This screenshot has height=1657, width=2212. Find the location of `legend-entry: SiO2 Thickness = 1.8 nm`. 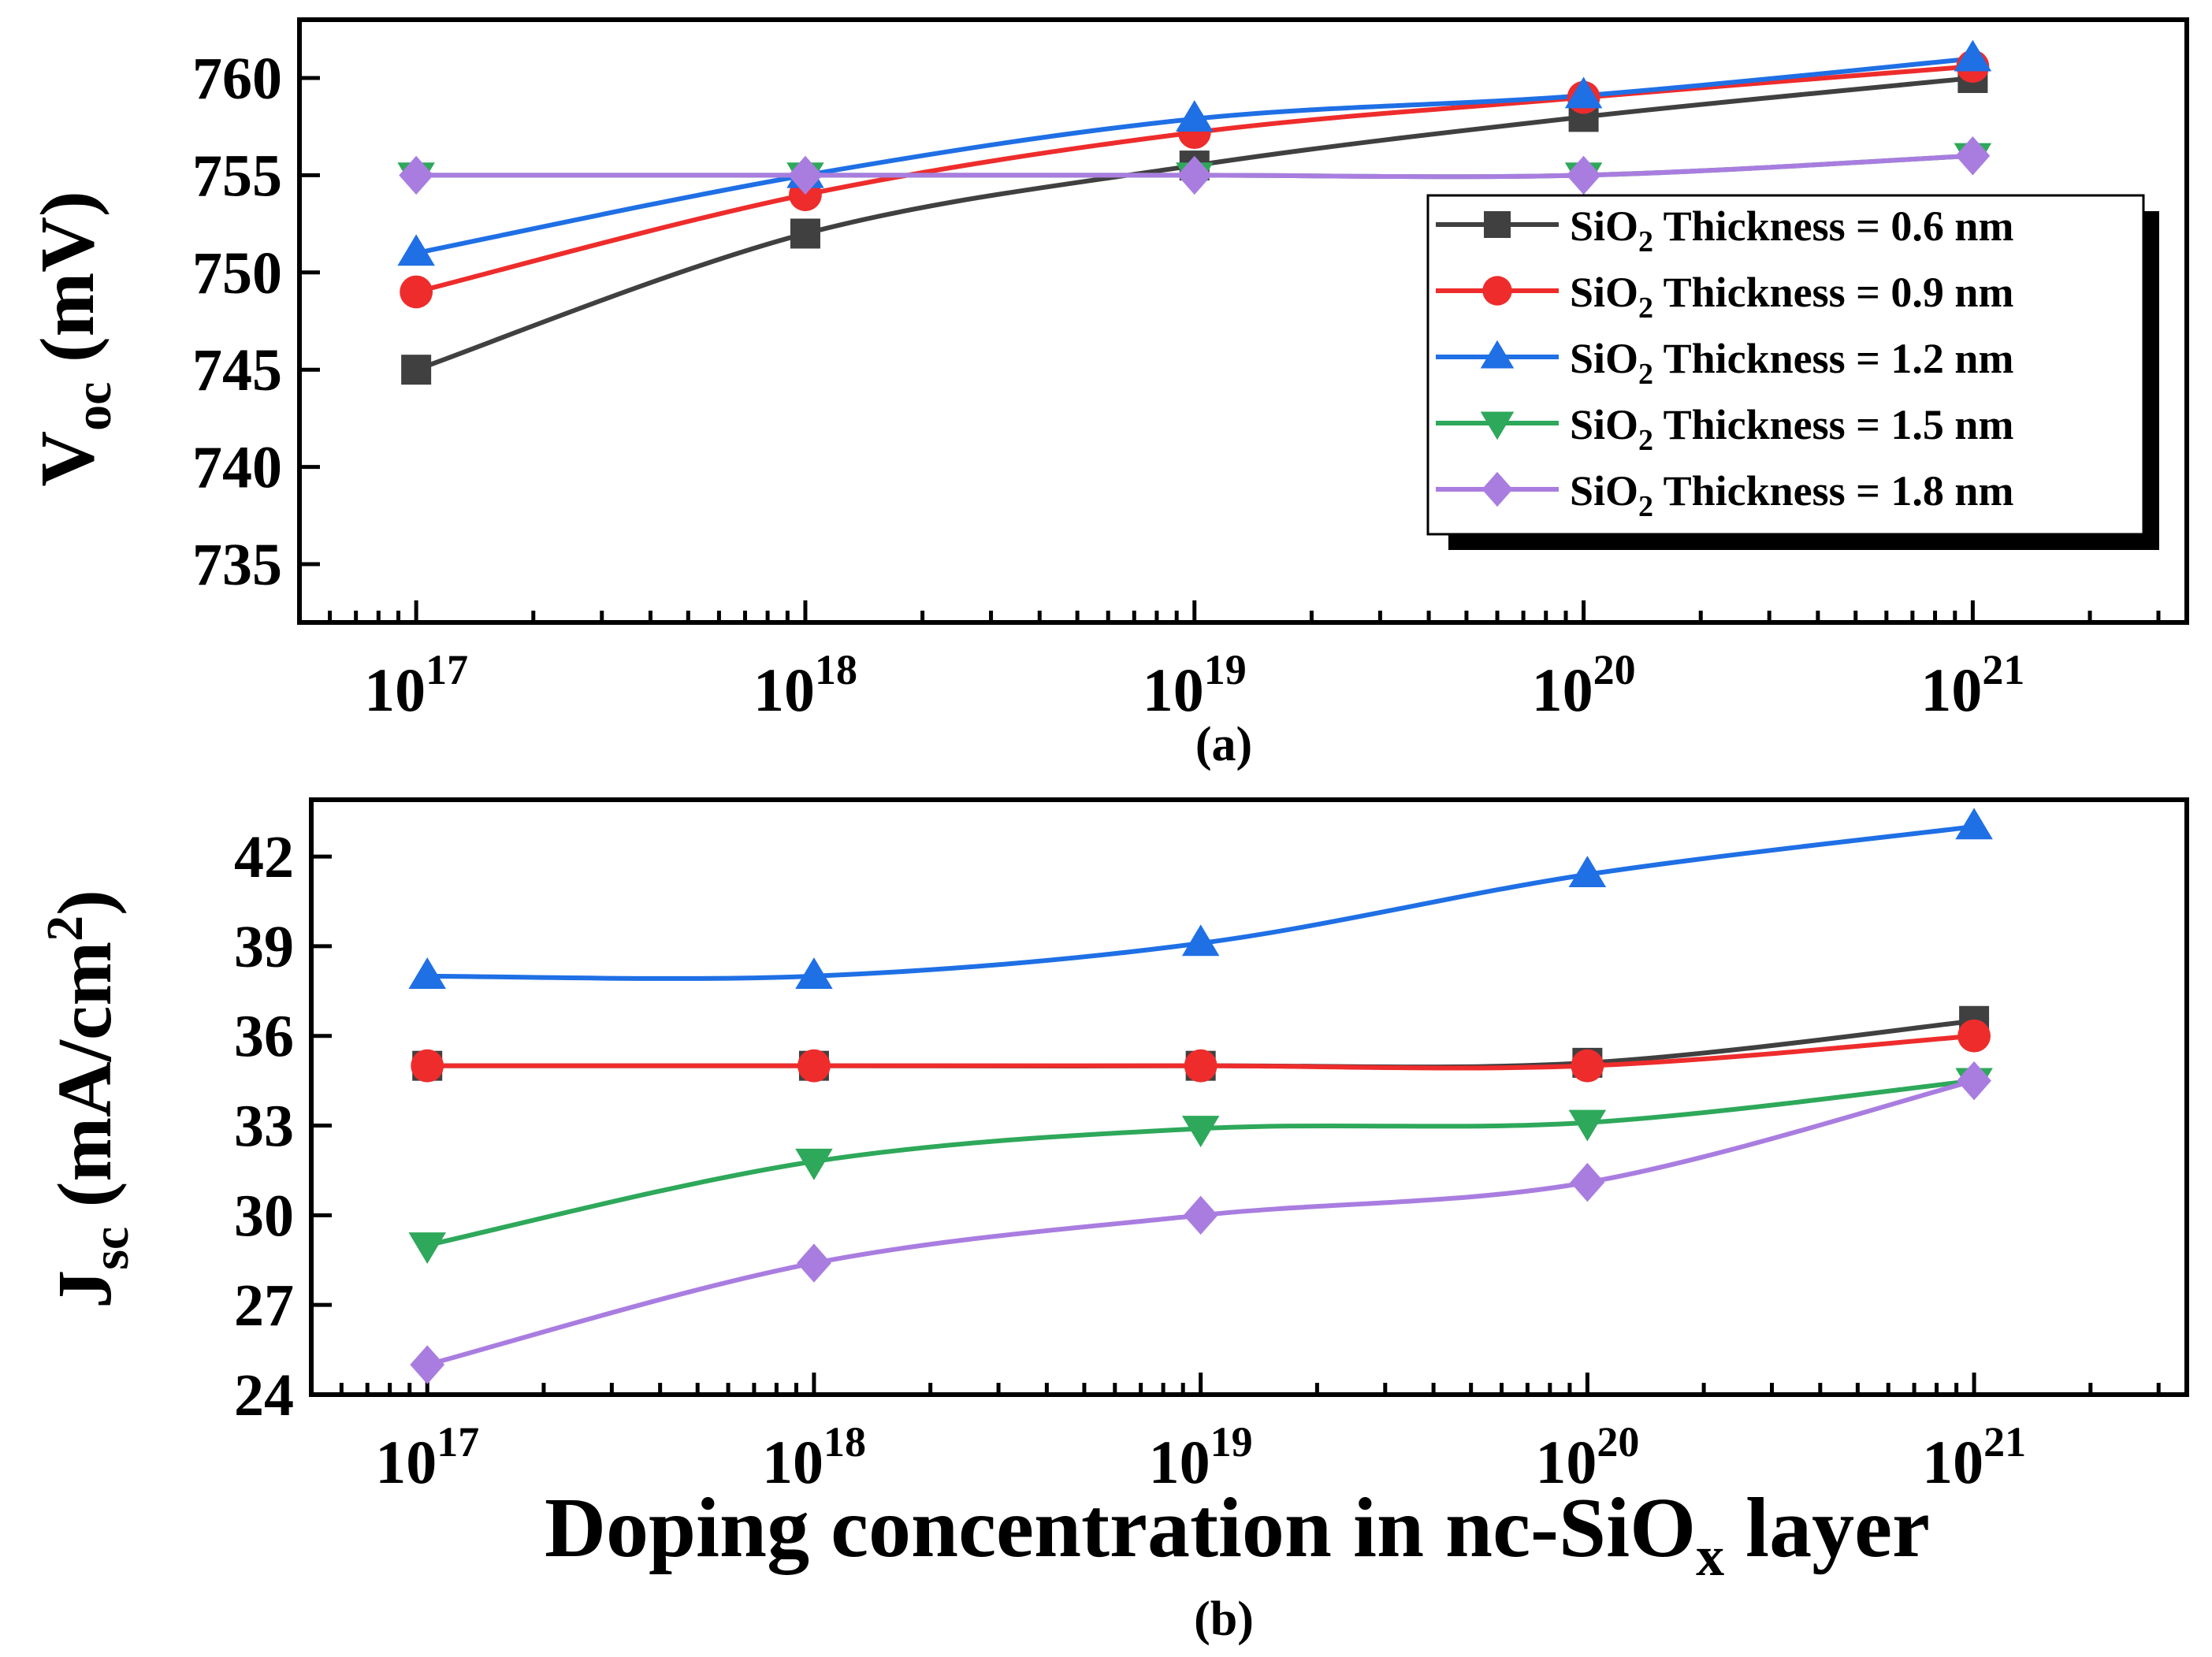

legend-entry: SiO2 Thickness = 1.8 nm is located at coordinates (1724, 495).